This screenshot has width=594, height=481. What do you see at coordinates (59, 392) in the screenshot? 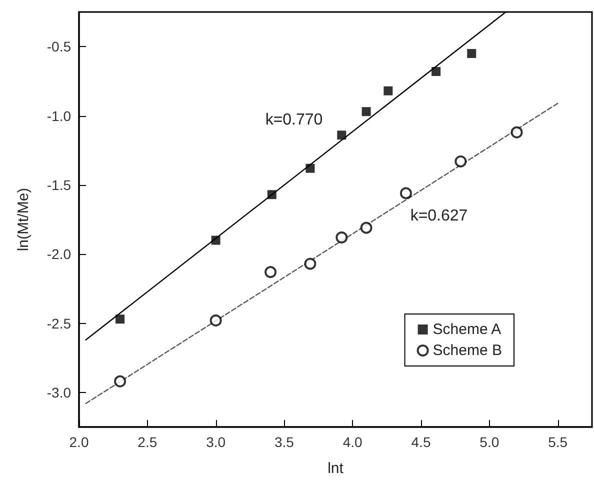
I see `y-tick-label: -3.0` at bounding box center [59, 392].